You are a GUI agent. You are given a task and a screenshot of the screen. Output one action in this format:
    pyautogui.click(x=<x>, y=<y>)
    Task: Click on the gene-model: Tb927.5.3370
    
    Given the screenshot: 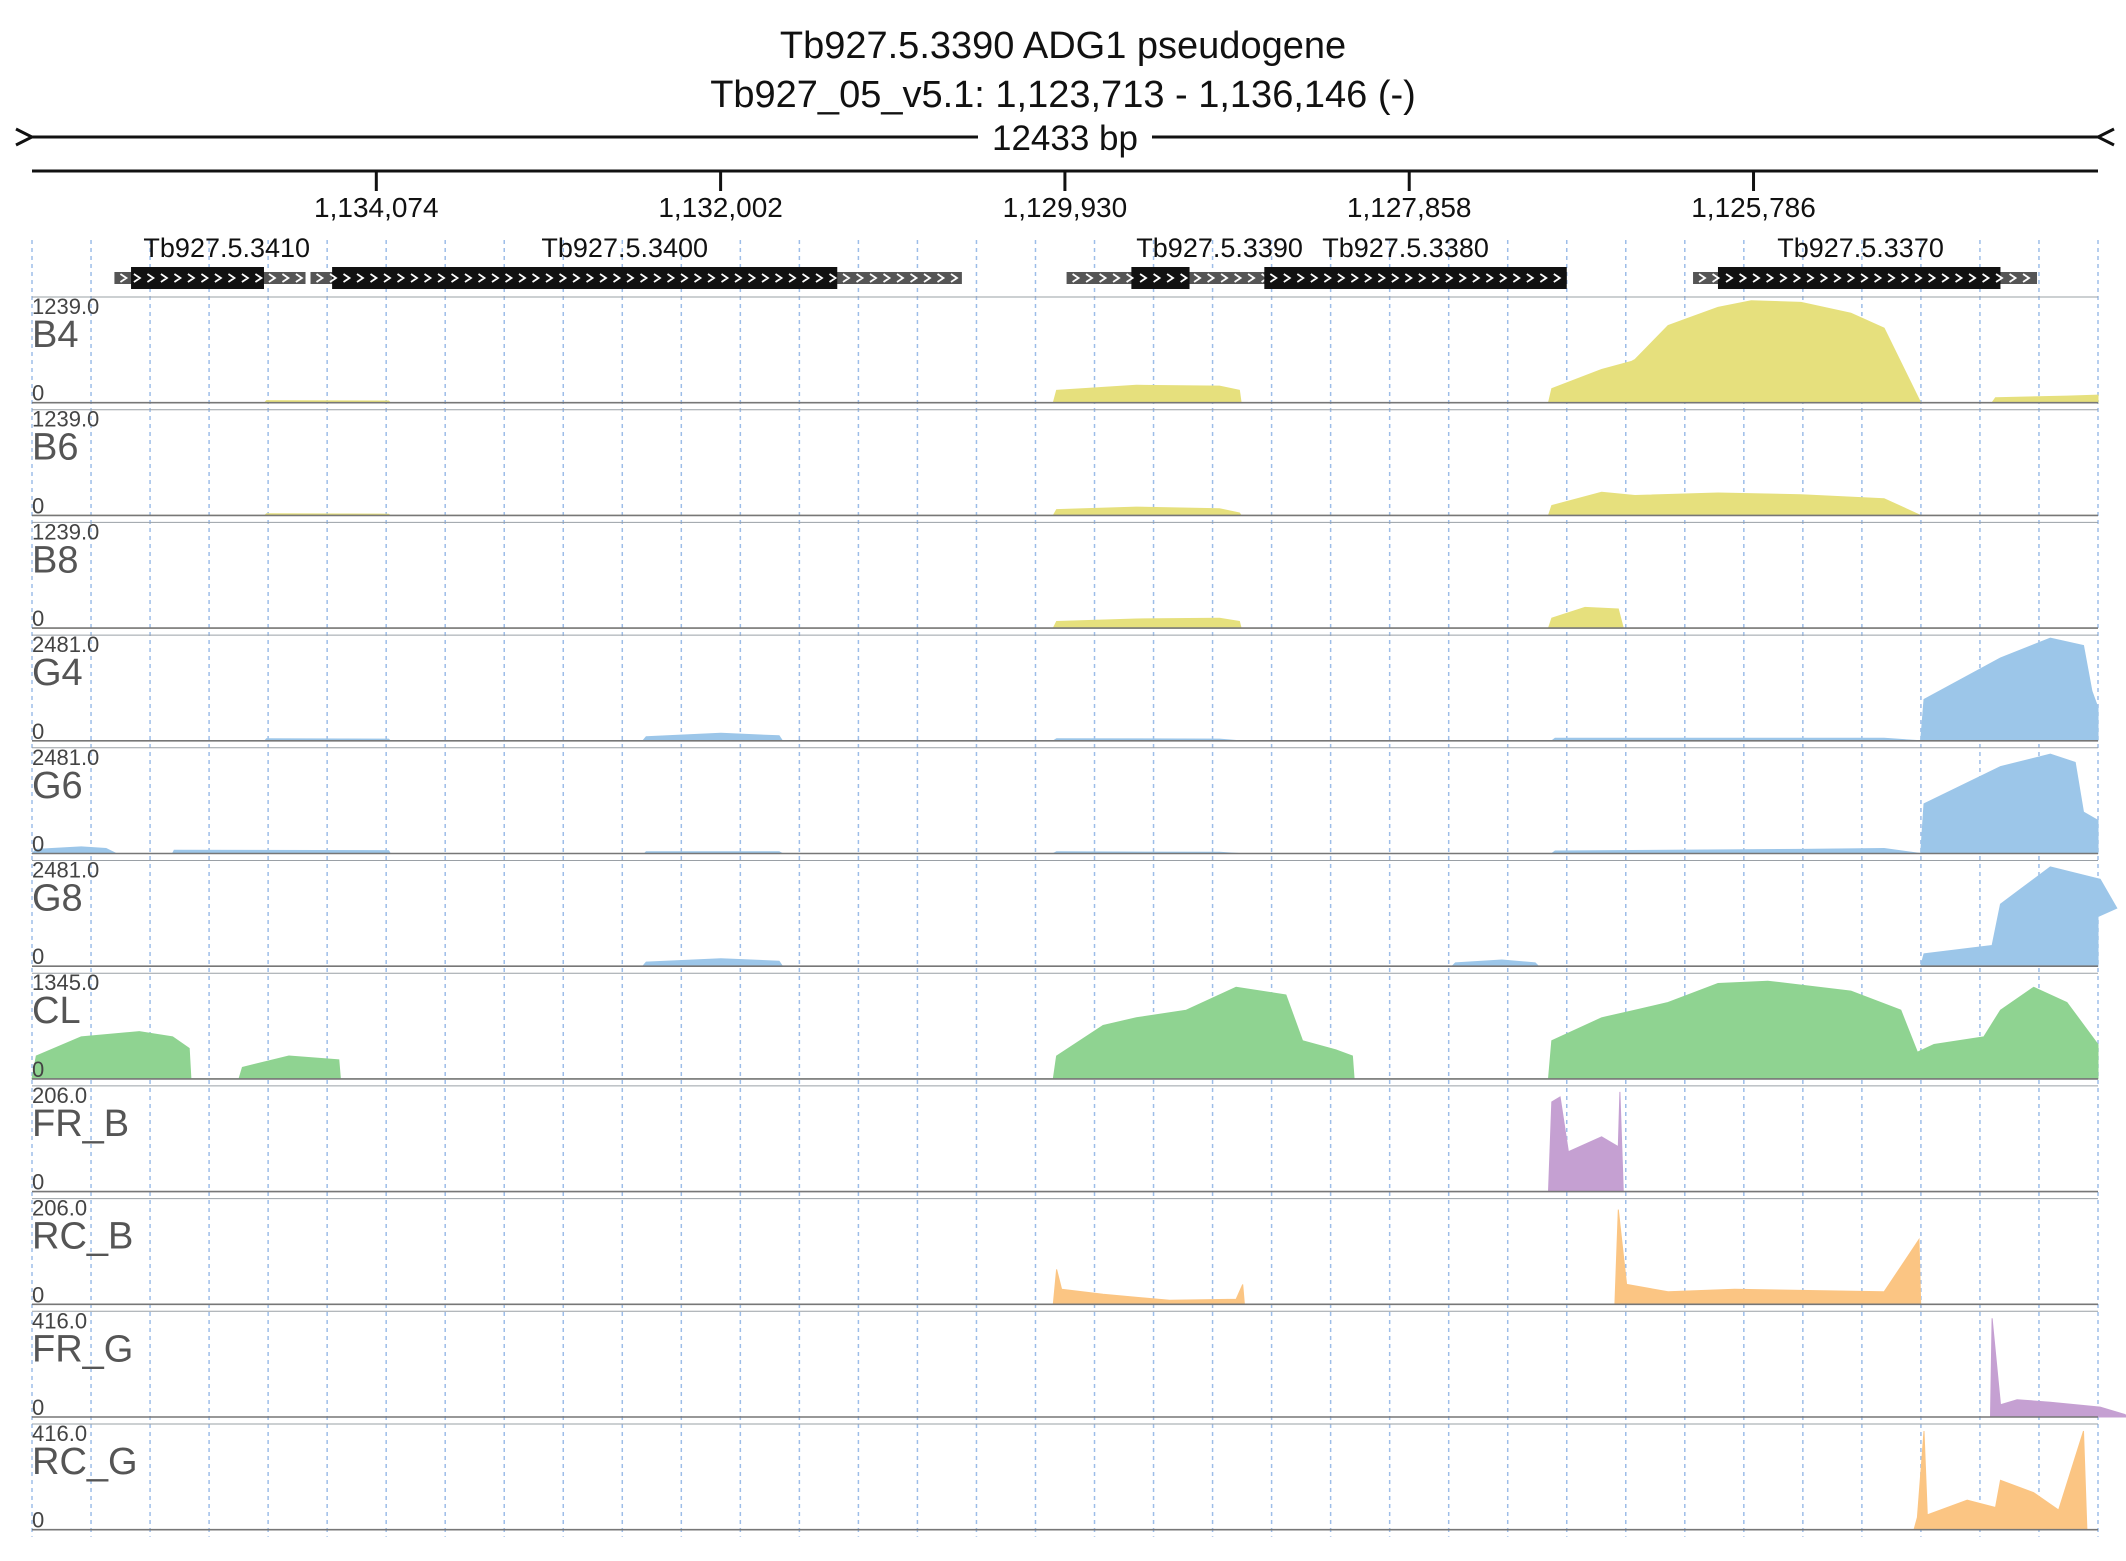 What is the action you would take?
    pyautogui.click(x=1865, y=261)
    